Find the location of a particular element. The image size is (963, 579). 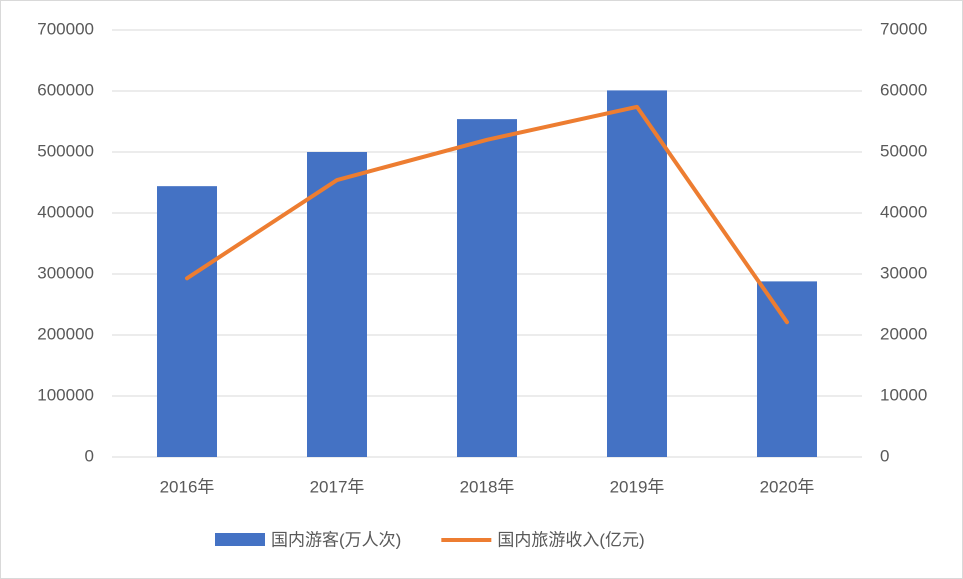

x-tick-label: 2016年 is located at coordinates (187, 486).